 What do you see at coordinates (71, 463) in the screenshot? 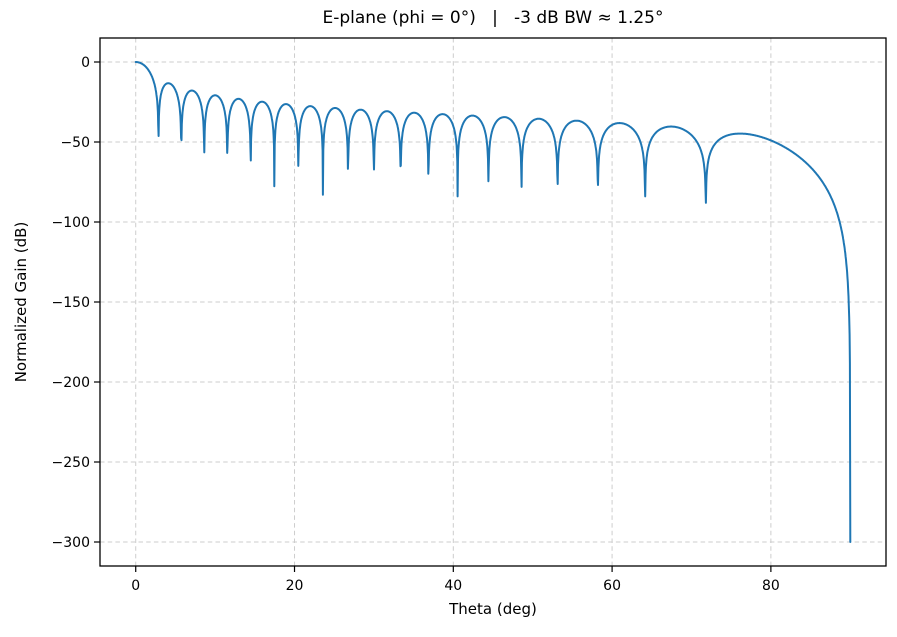
I see `y-tick-label: −250` at bounding box center [71, 463].